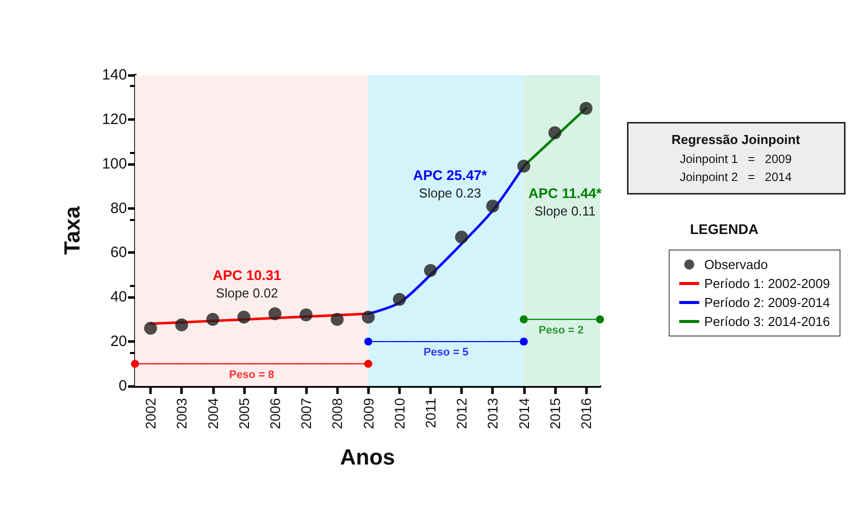 Image resolution: width=848 pixels, height=517 pixels. Describe the element at coordinates (462, 414) in the screenshot. I see `x-tick-label: 2012` at that location.